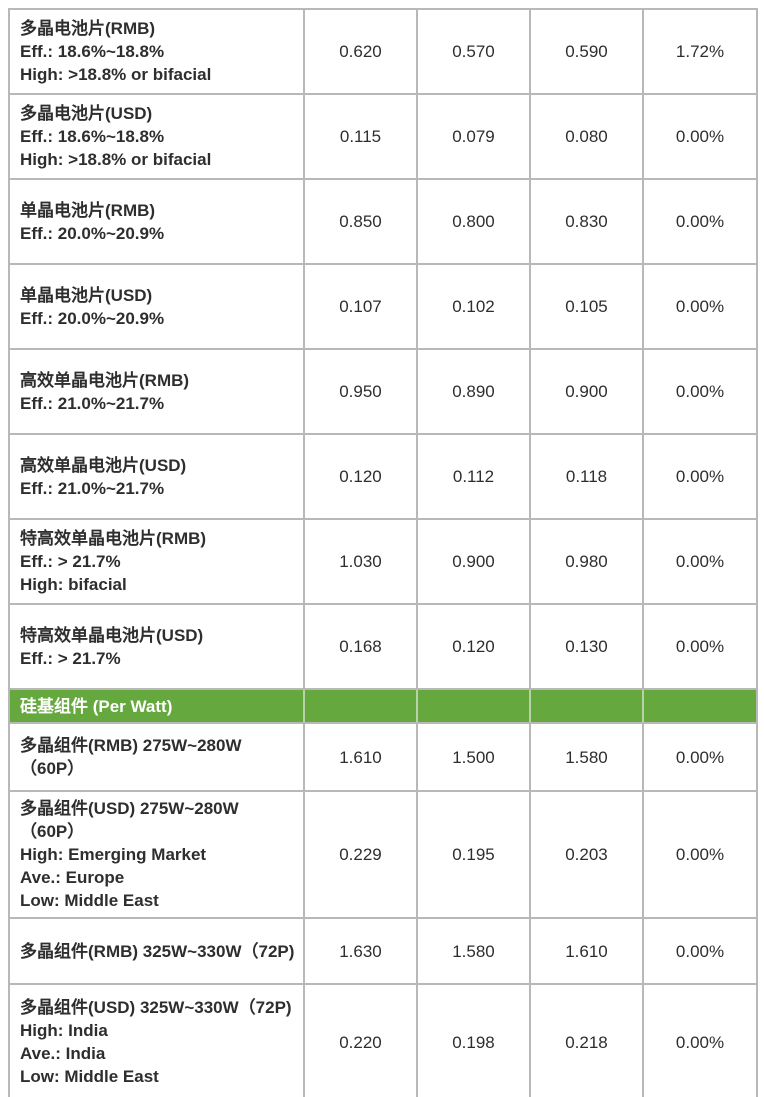 This screenshot has height=1097, width=764. Describe the element at coordinates (473, 854) in the screenshot. I see `value-cell-low: 0.195` at that location.